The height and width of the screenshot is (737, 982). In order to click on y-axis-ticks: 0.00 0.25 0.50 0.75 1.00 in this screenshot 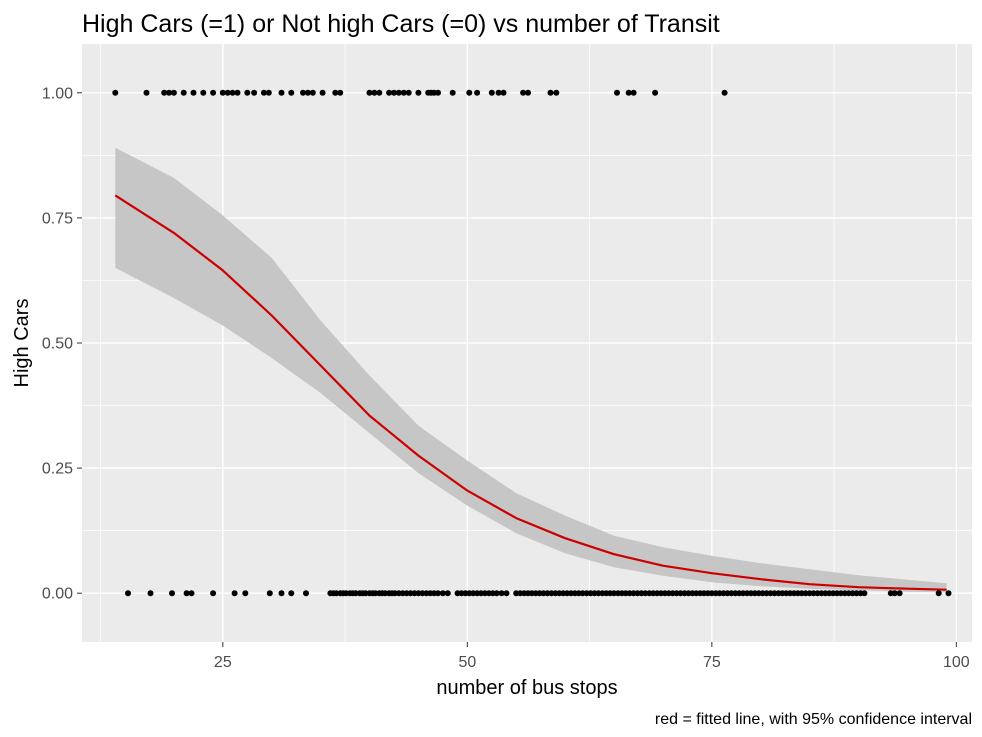, I will do `click(62, 344)`.